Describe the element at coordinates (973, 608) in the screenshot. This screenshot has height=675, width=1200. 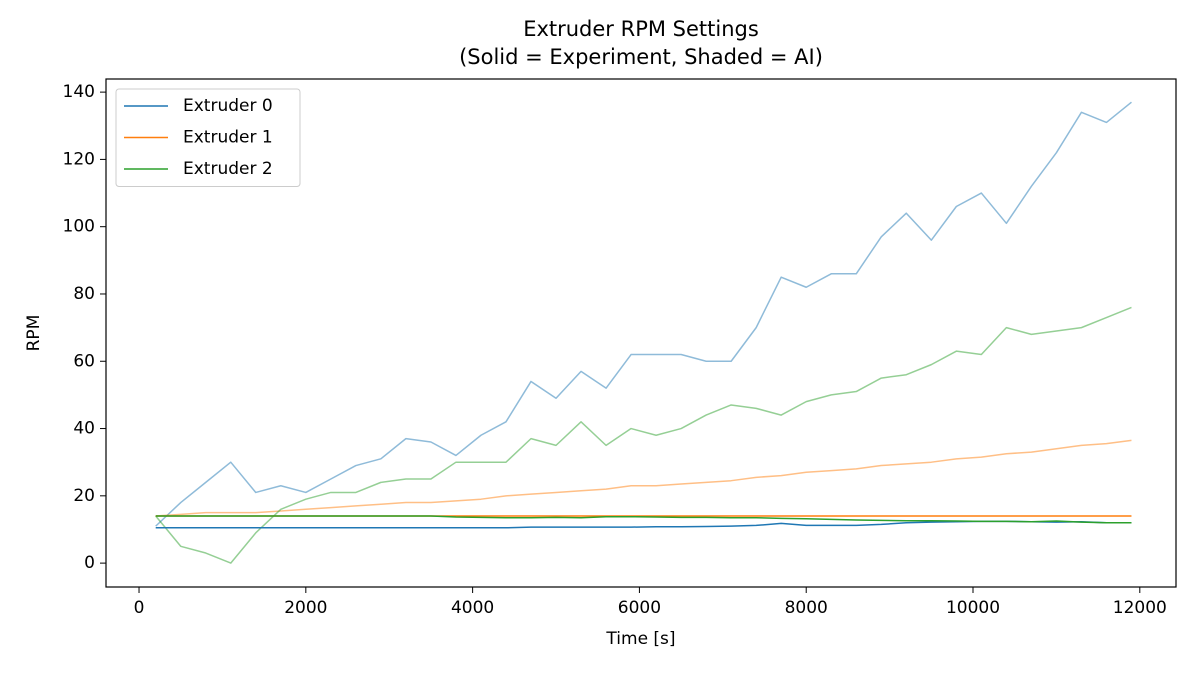
I see `x-tick-label: 10000` at that location.